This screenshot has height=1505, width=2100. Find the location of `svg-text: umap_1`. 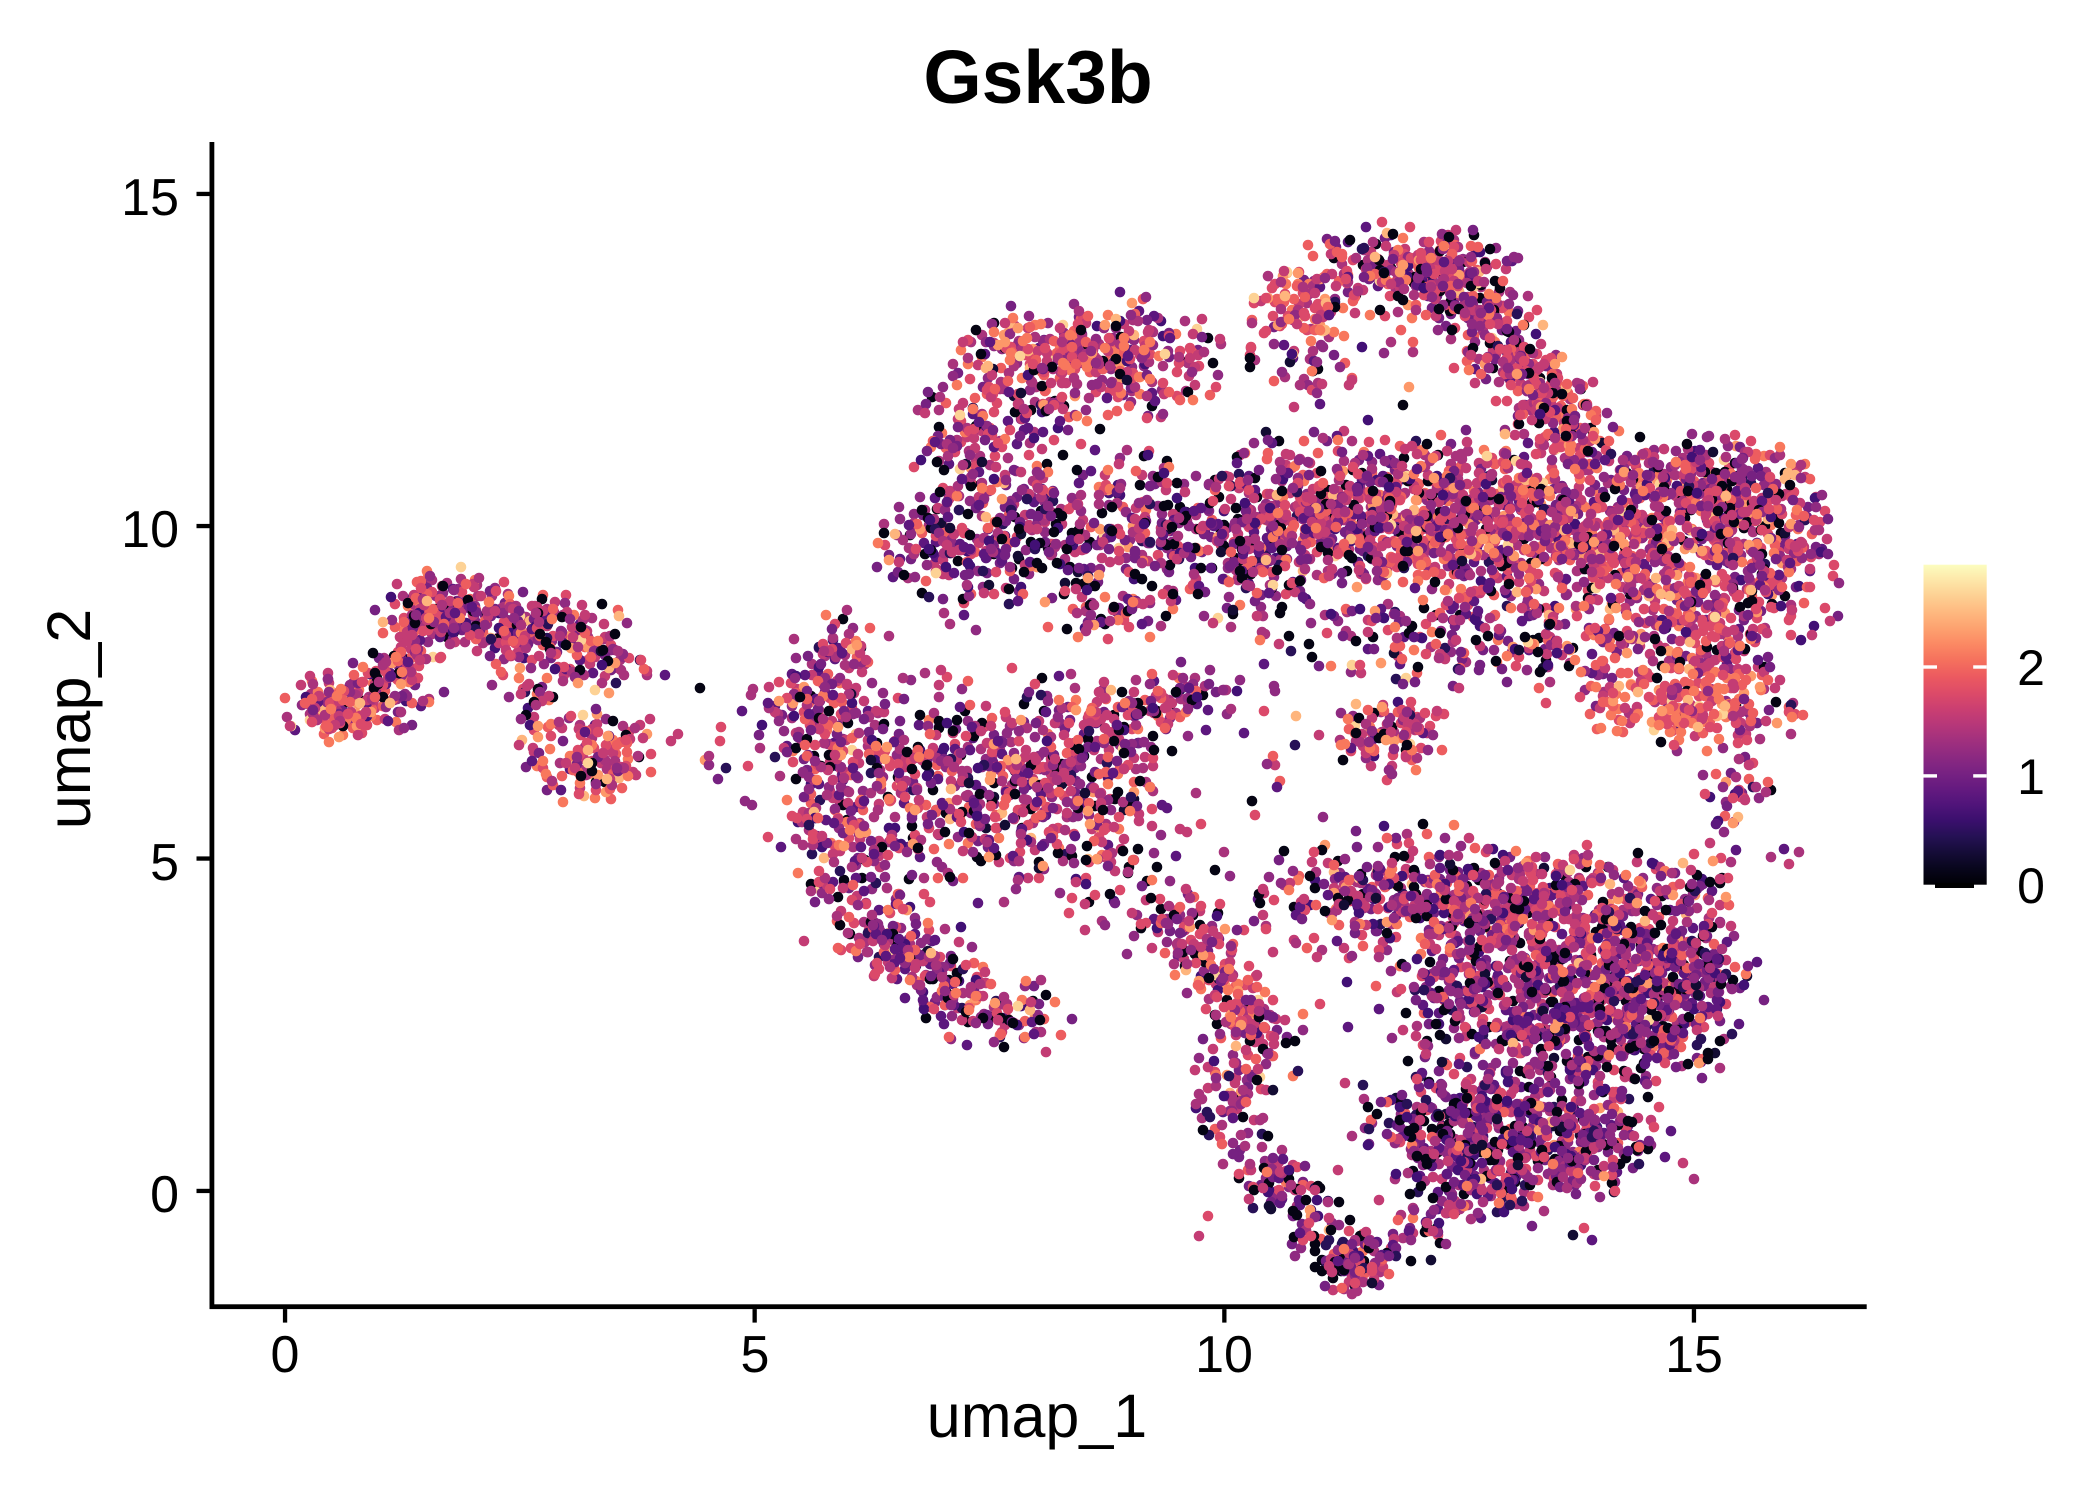

svg-text: umap_1 is located at coordinates (1037, 1416).